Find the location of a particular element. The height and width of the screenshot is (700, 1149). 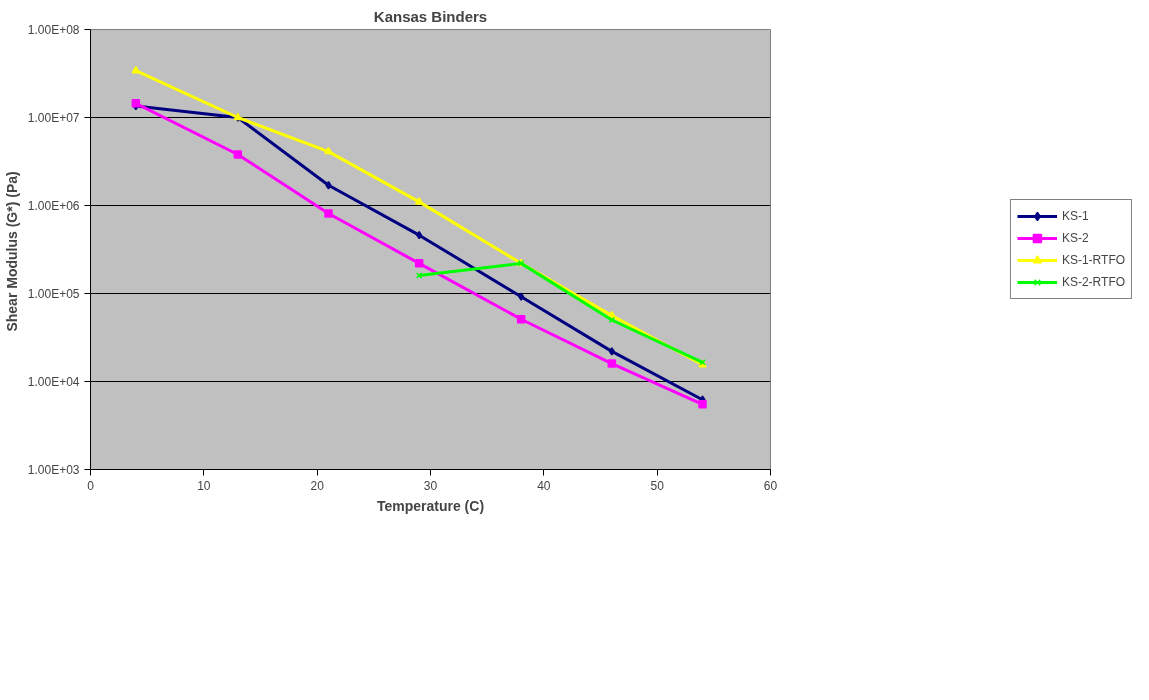

chart-title: Kansas Binders is located at coordinates (430, 16).